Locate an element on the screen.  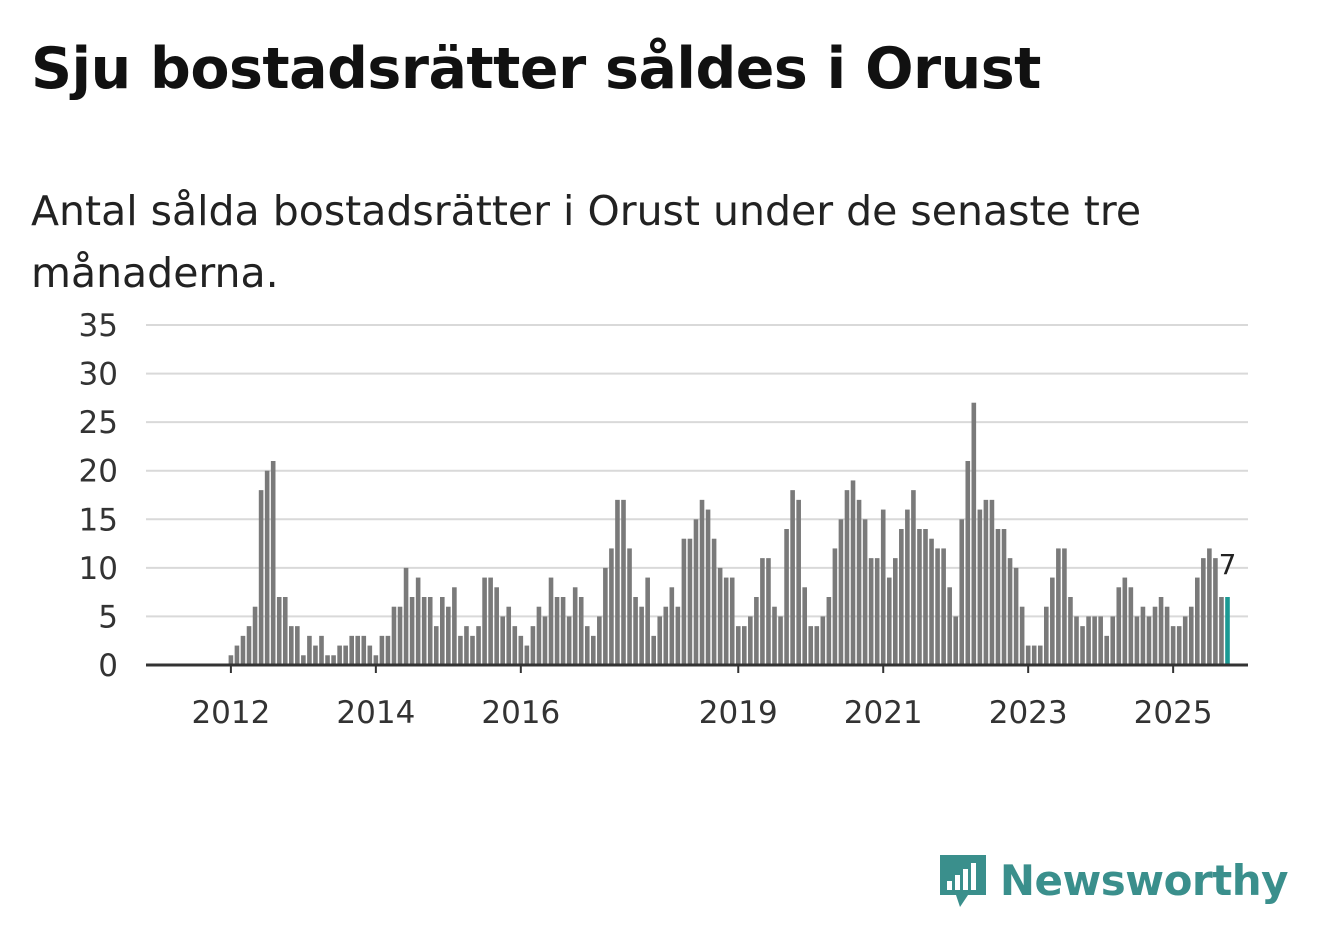
y-tick-label: 35 is located at coordinates (98, 326).